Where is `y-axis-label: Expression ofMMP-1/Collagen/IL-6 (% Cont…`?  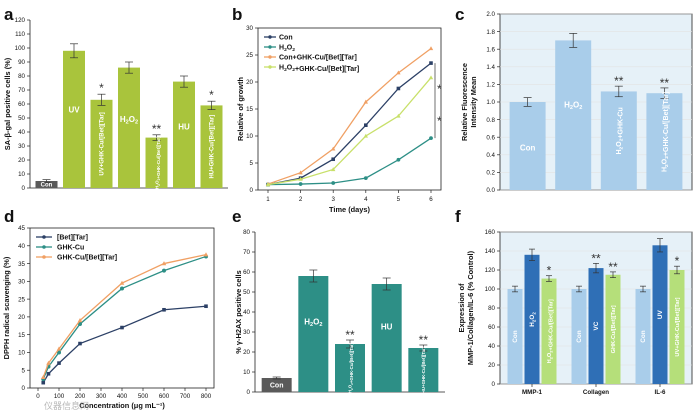
y-axis-label: Expression ofMMP-1/Collagen/IL-6 (% Cont… is located at coordinates (466, 307).